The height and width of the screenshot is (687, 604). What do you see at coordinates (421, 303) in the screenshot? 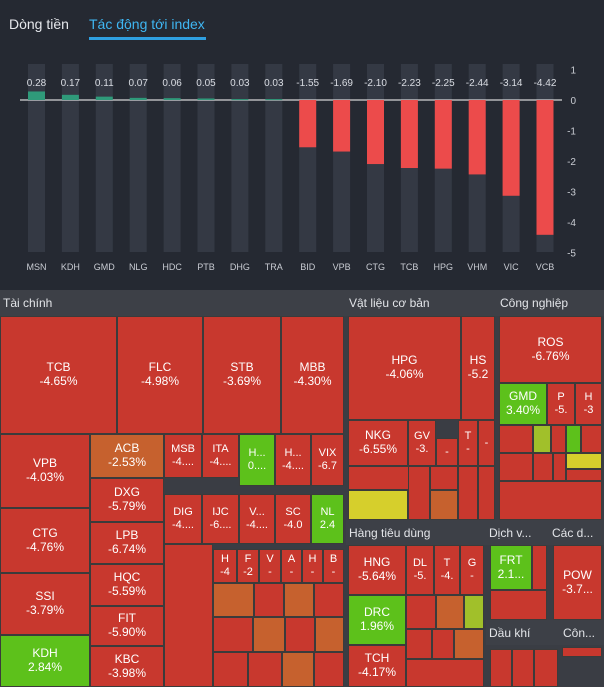
I see `sector-header-materials: Vật liệu cơ bản` at bounding box center [421, 303].